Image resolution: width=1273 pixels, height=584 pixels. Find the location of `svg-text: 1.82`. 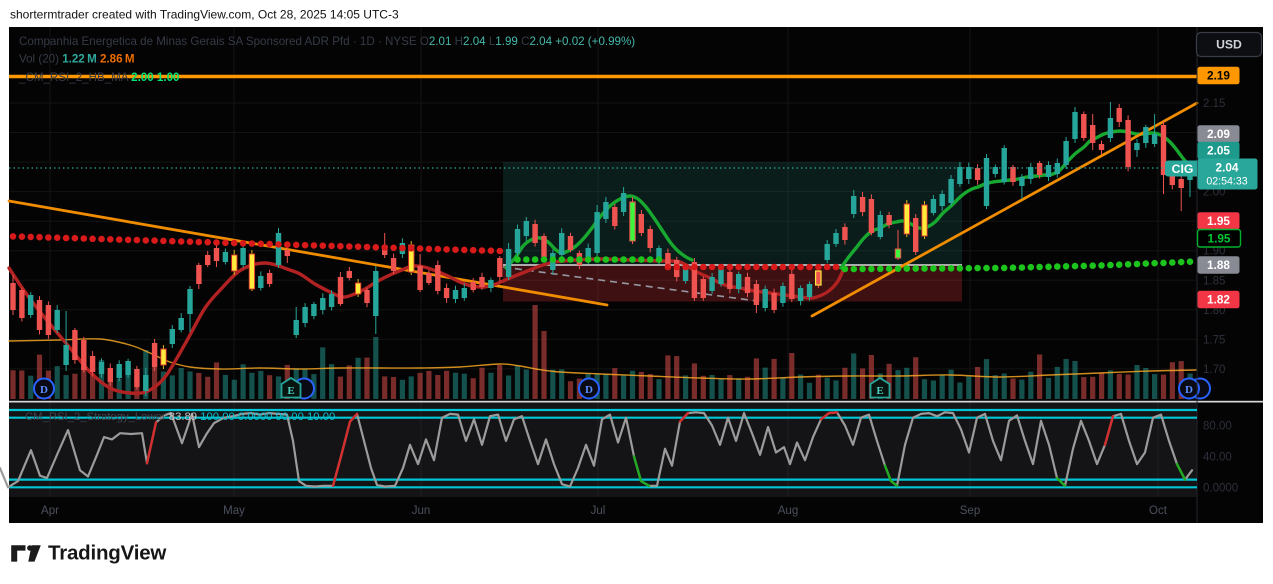

svg-text: 1.82 is located at coordinates (1218, 300).